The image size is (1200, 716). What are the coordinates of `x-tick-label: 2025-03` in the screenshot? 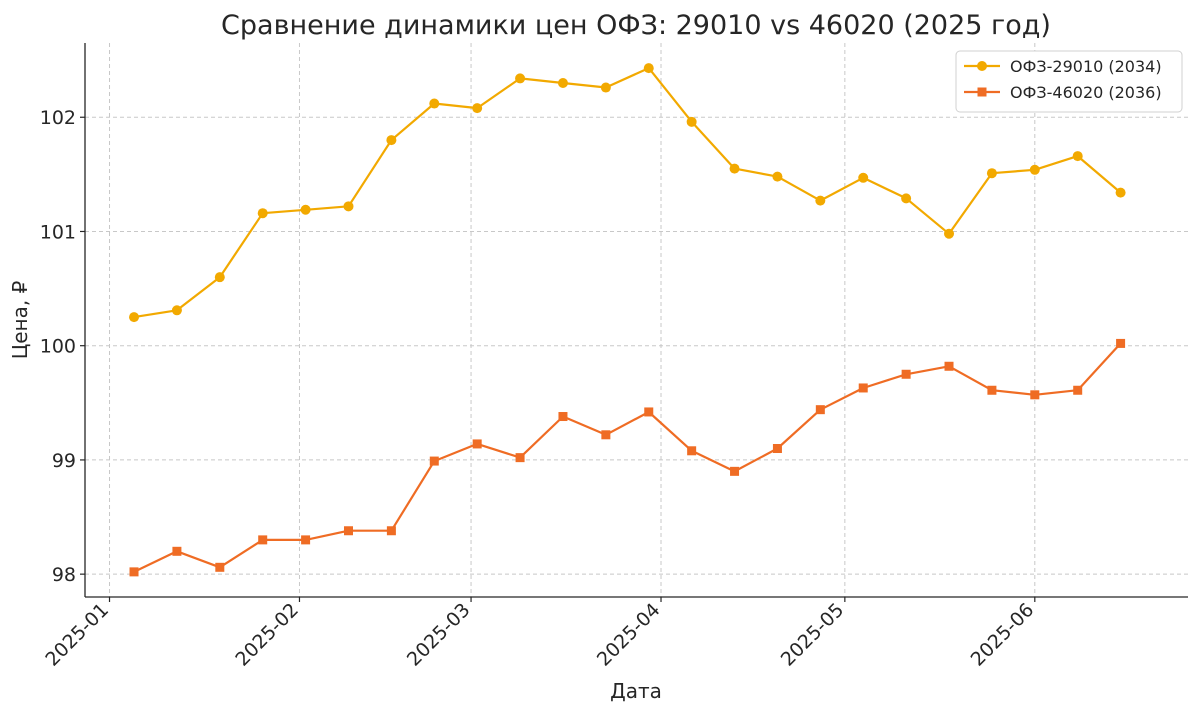 It's located at (439, 635).